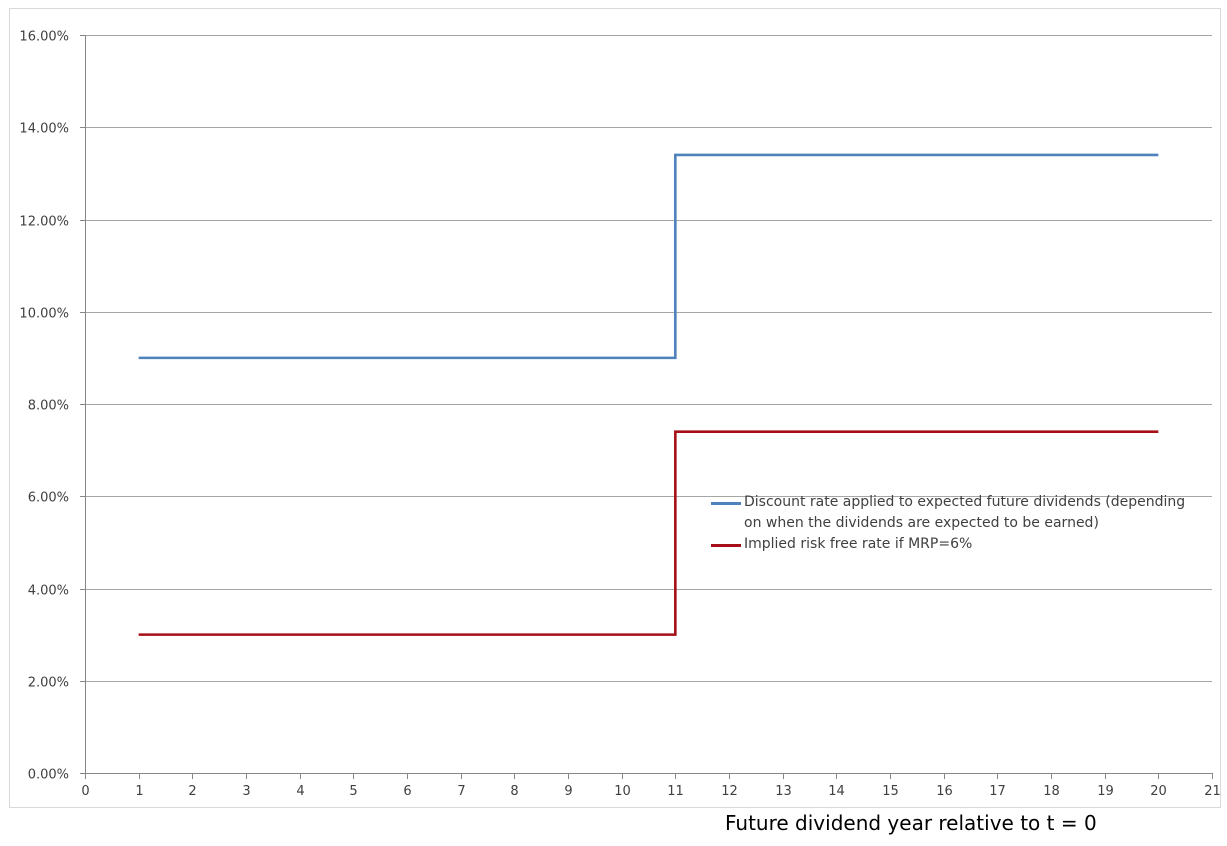 This screenshot has height=846, width=1227. Describe the element at coordinates (48, 591) in the screenshot. I see `y-tick-label: 4.00%` at that location.